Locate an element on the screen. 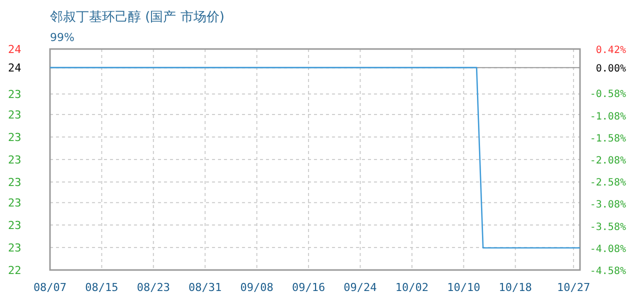 Image resolution: width=630 pixels, height=300 pixels. x-tick-label: 08/31 is located at coordinates (205, 287).